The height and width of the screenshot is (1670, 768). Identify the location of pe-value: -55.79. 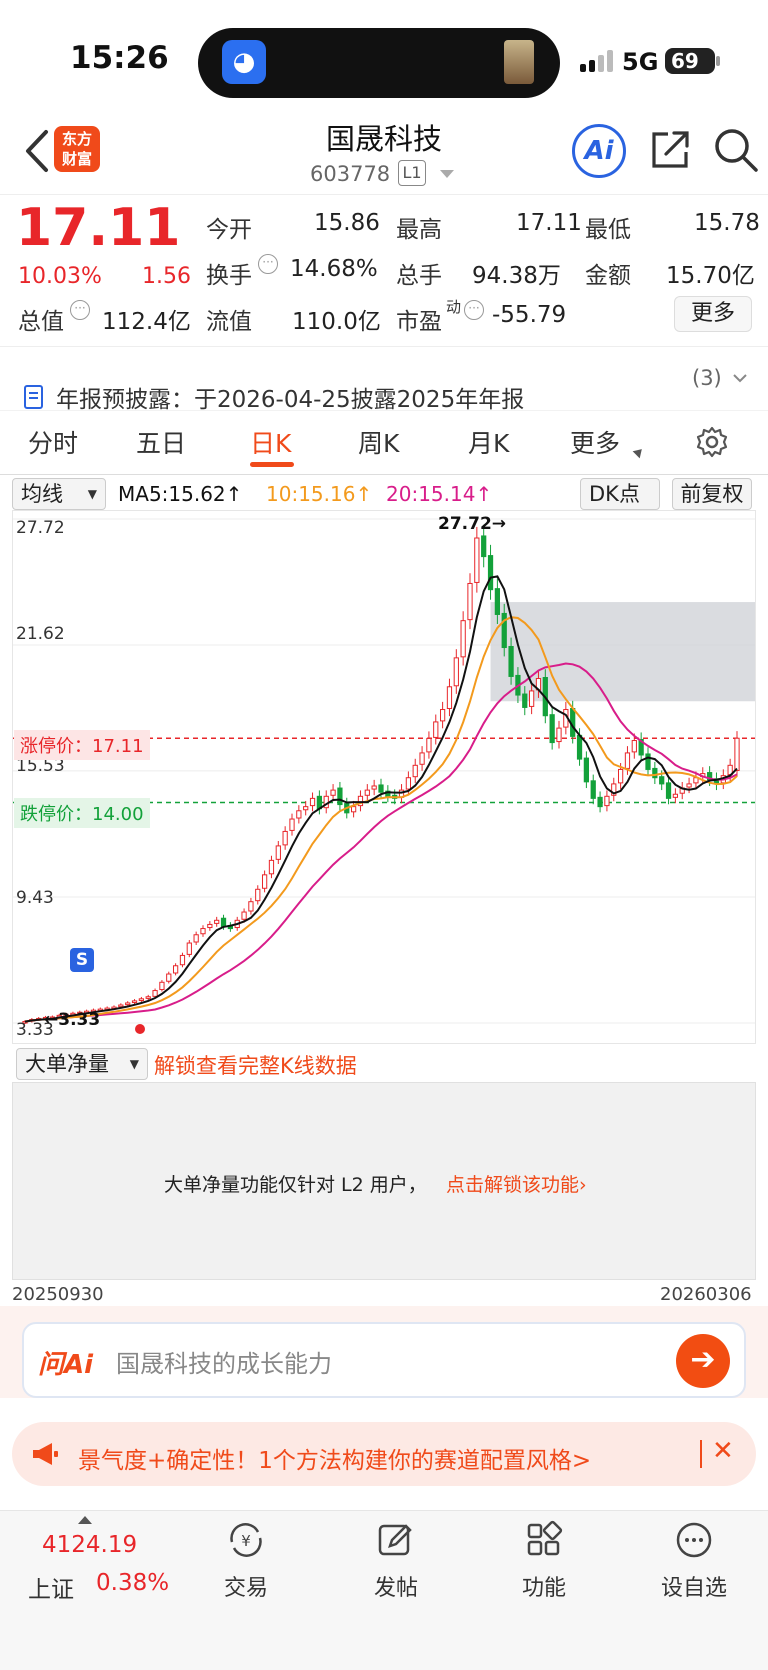
(529, 315).